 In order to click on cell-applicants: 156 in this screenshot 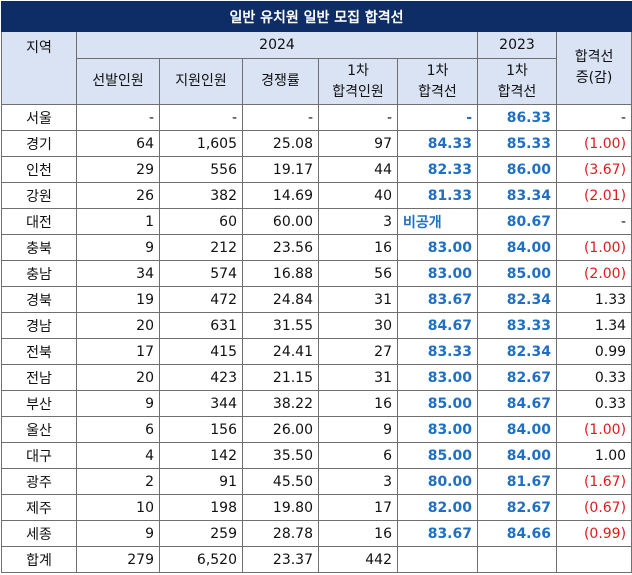, I will do `click(201, 429)`.